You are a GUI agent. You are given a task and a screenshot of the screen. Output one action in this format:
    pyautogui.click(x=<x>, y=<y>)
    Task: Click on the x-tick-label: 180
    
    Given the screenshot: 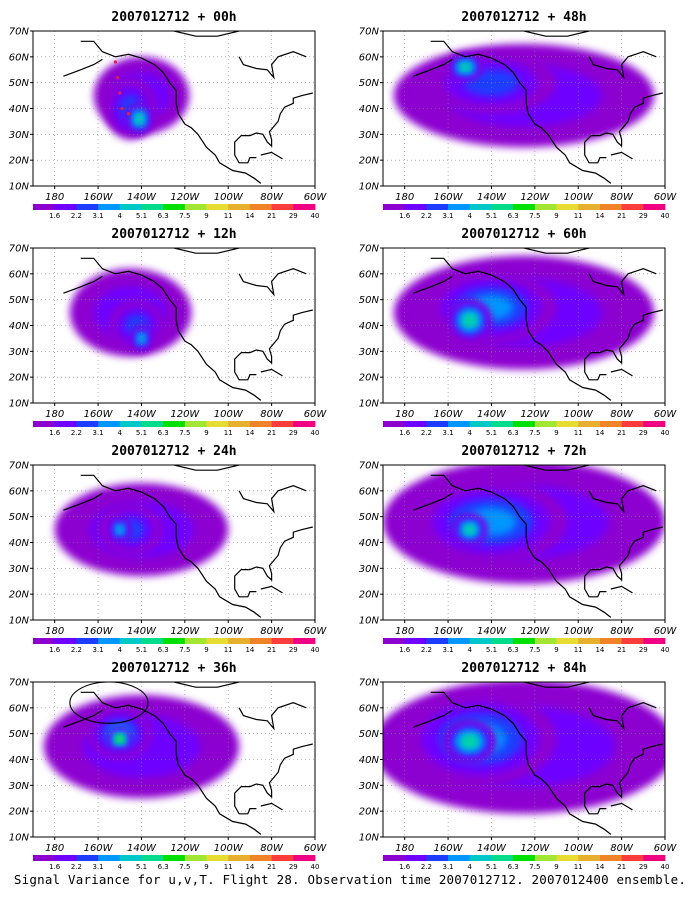 What is the action you would take?
    pyautogui.click(x=404, y=631)
    